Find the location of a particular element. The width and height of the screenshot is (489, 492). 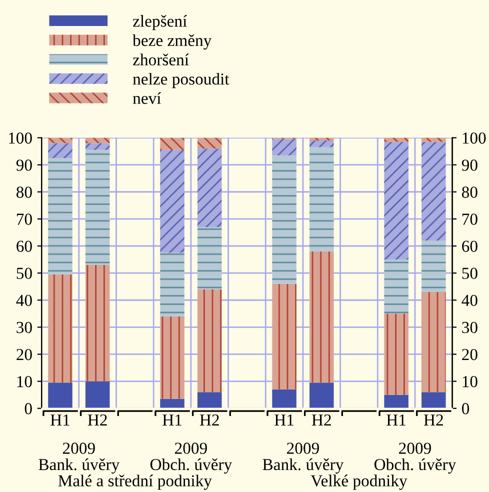

y2-tick-label: 80 is located at coordinates (470, 192).